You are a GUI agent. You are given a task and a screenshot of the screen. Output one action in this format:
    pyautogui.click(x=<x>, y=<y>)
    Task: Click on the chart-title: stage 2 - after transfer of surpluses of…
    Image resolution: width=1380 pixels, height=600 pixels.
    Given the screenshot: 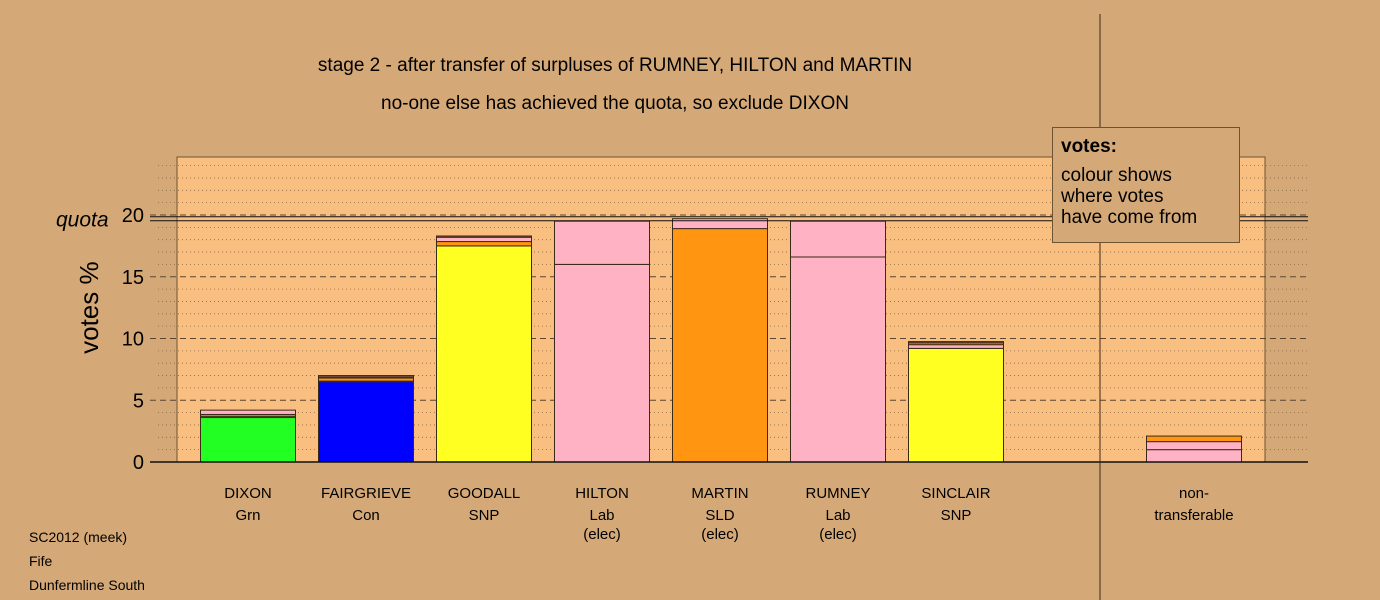 What is the action you would take?
    pyautogui.click(x=615, y=65)
    